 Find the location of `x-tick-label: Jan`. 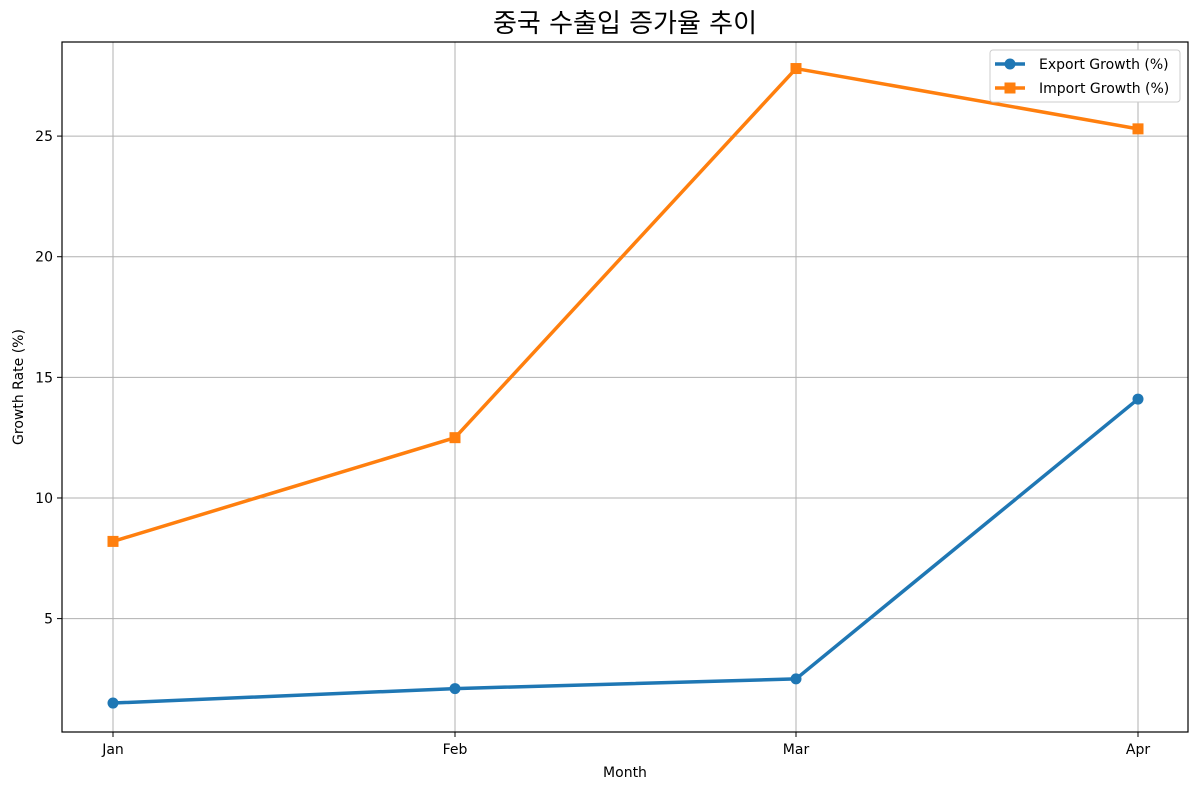

x-tick-label: Jan is located at coordinates (112, 750).